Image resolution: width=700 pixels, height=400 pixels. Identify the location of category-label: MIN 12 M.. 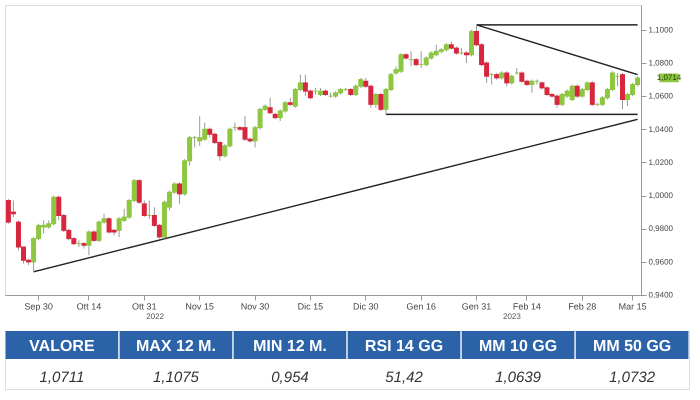
(290, 346).